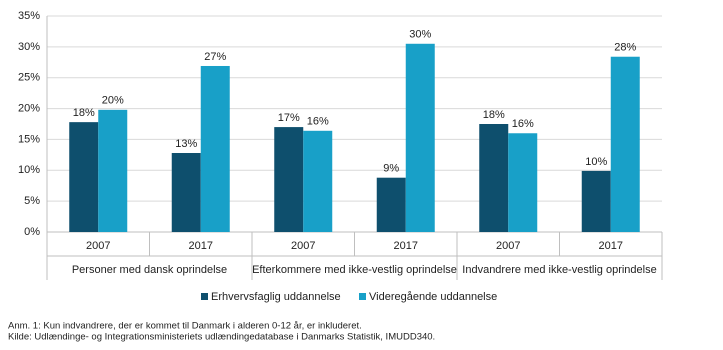 Image resolution: width=723 pixels, height=350 pixels. What do you see at coordinates (625, 48) in the screenshot?
I see `value-label: 28%` at bounding box center [625, 48].